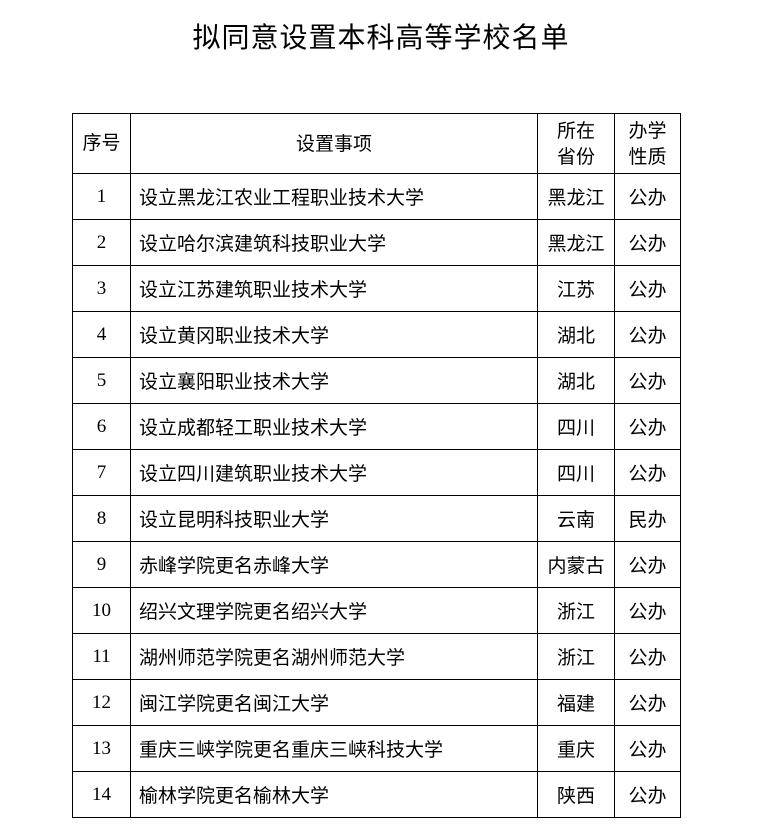 This screenshot has height=832, width=762. I want to click on table-row: 11 湖州师范学院更名湖州师范大学 浙江 公办, so click(376, 656).